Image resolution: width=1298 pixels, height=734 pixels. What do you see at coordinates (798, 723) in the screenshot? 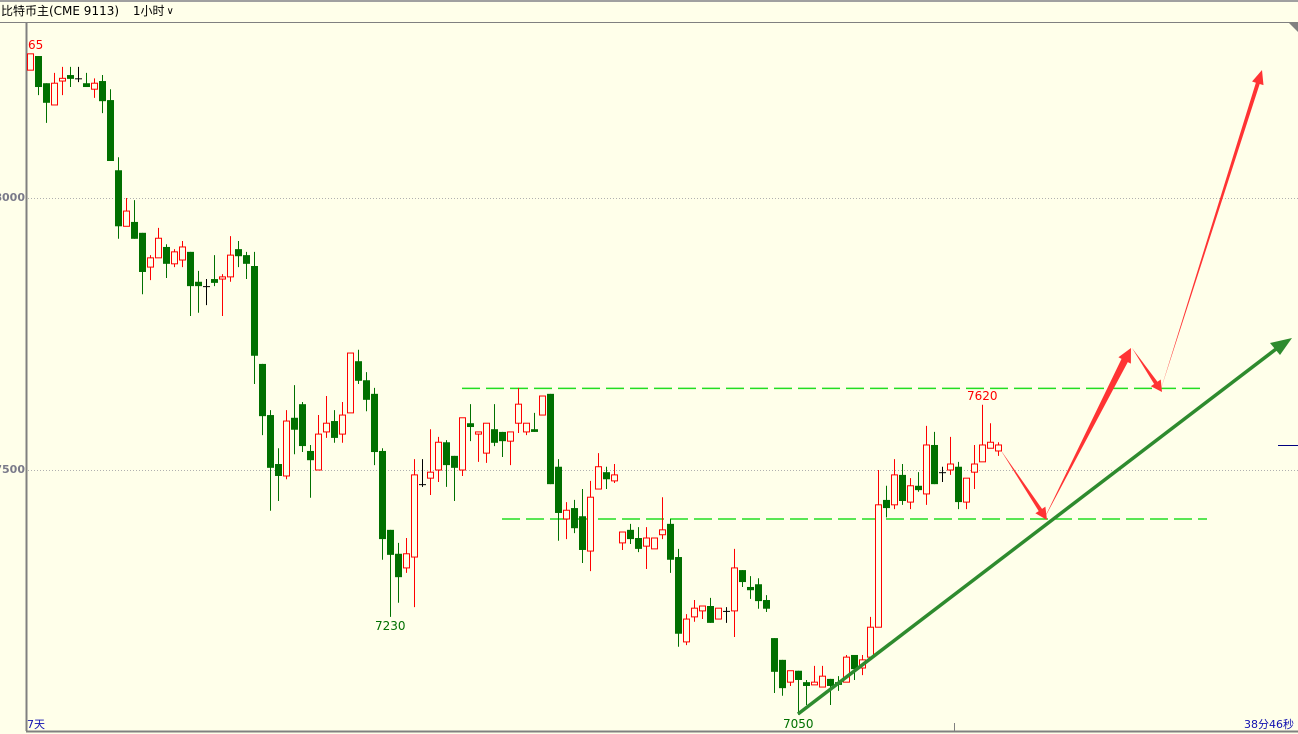
I see `price-annotation: 7050` at bounding box center [798, 723].